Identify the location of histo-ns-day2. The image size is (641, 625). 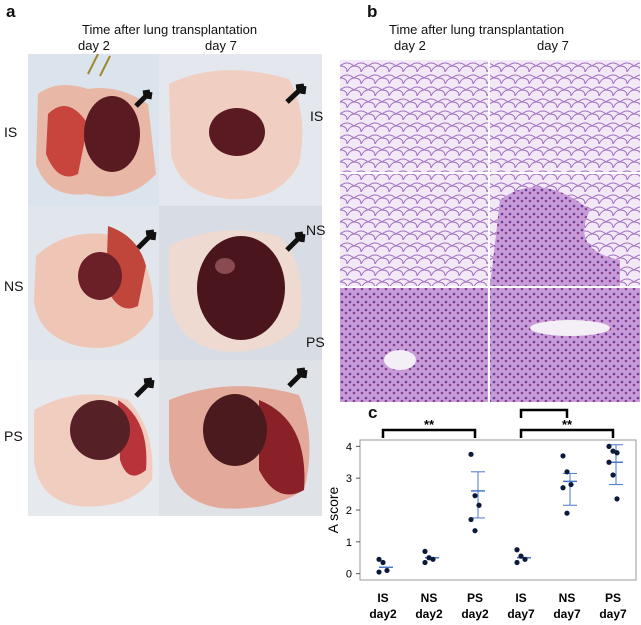
(414, 230).